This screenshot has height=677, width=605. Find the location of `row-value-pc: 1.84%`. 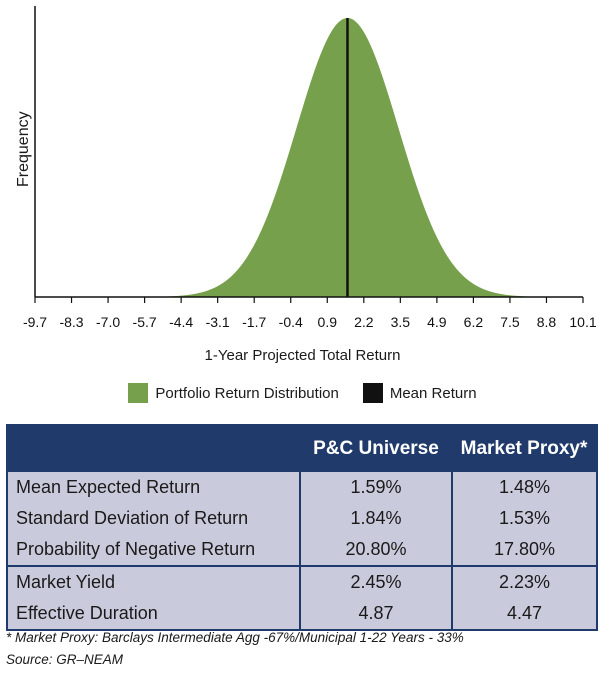

row-value-pc: 1.84% is located at coordinates (375, 518).